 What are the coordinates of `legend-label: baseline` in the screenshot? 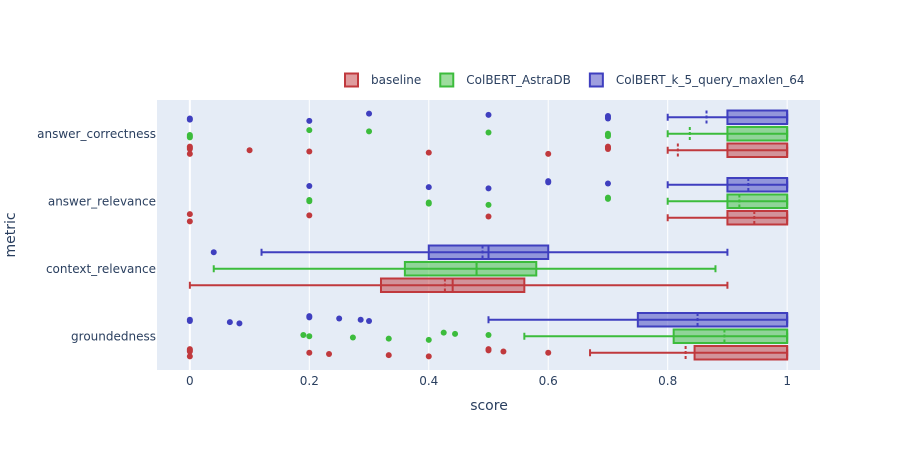 It's located at (396, 80).